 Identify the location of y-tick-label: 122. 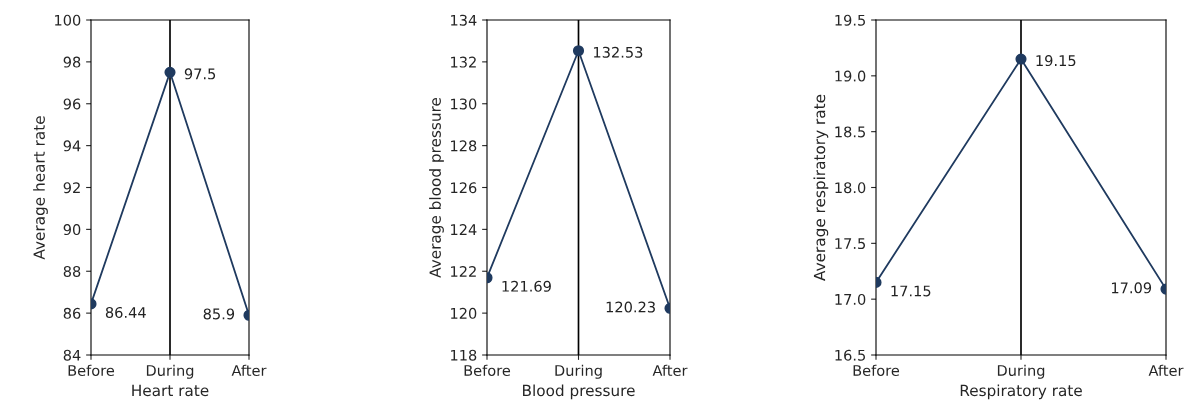
(463, 271).